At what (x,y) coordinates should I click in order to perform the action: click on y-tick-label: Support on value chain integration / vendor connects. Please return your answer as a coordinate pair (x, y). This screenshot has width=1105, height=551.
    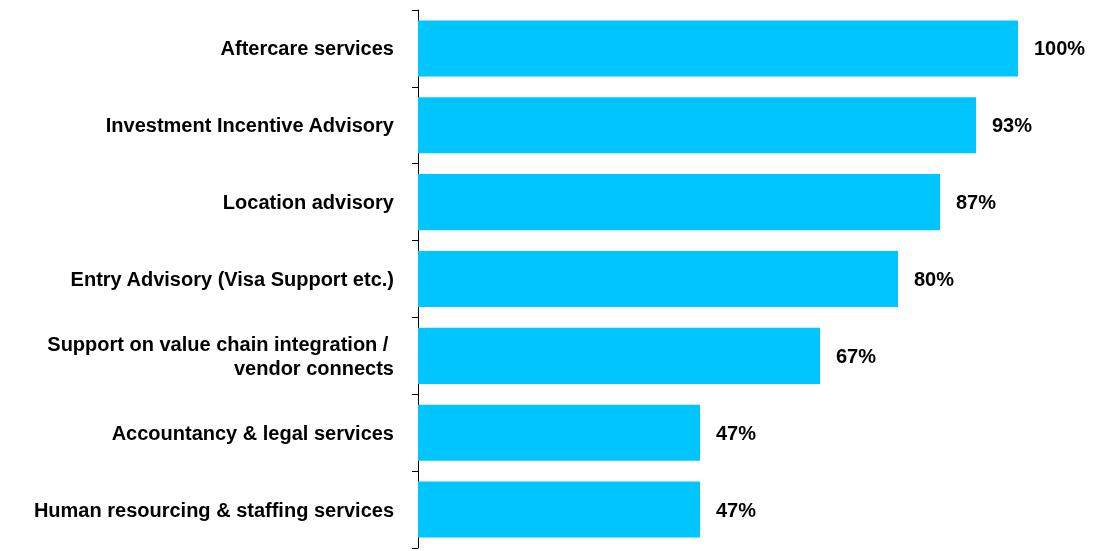
    Looking at the image, I should click on (220, 355).